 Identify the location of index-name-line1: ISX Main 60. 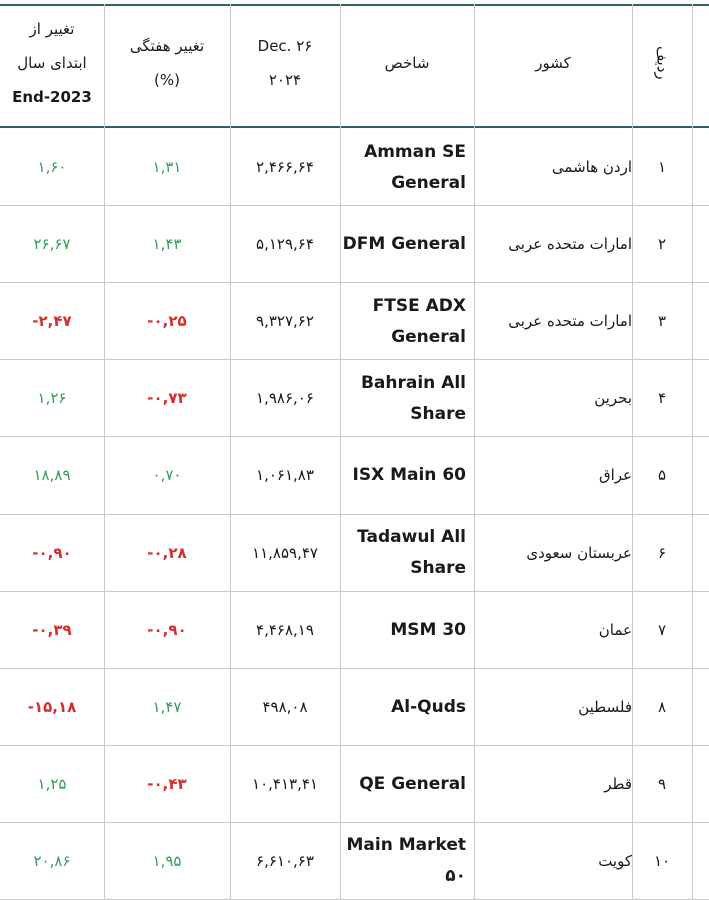
(409, 475).